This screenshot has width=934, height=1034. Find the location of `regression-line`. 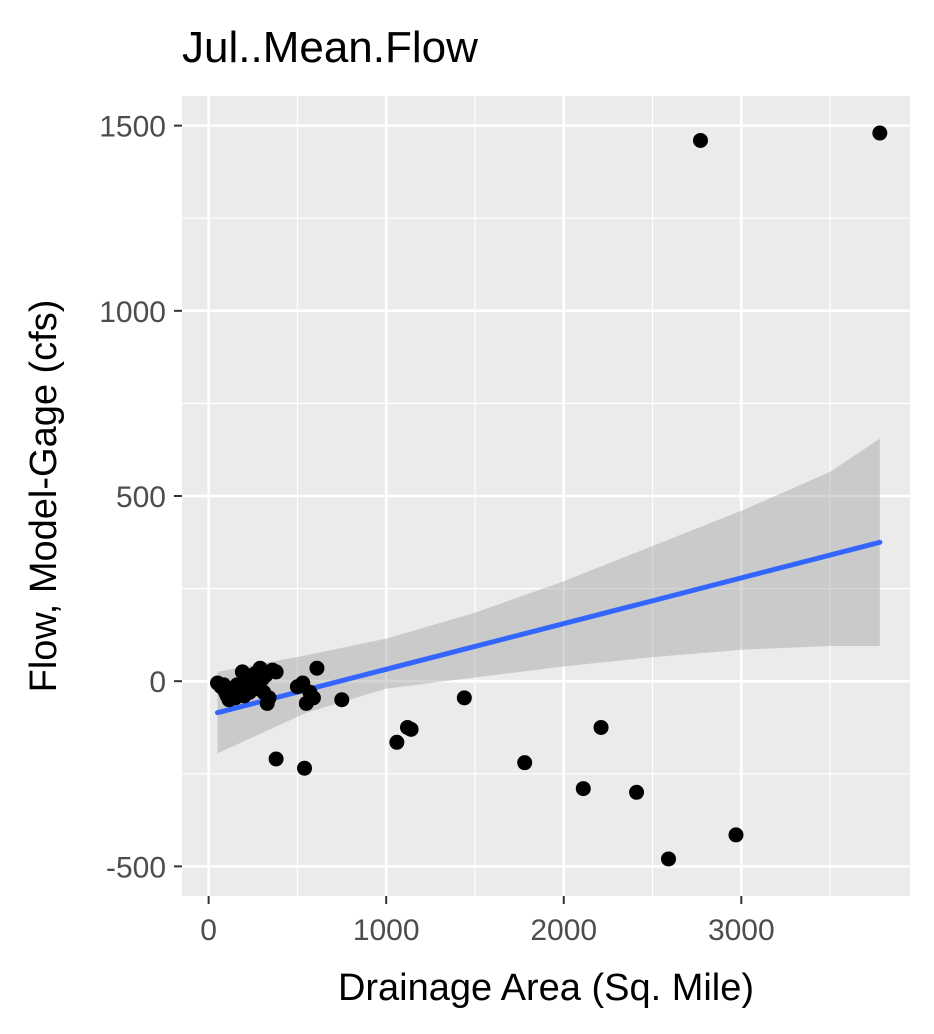

regression-line is located at coordinates (549, 627).